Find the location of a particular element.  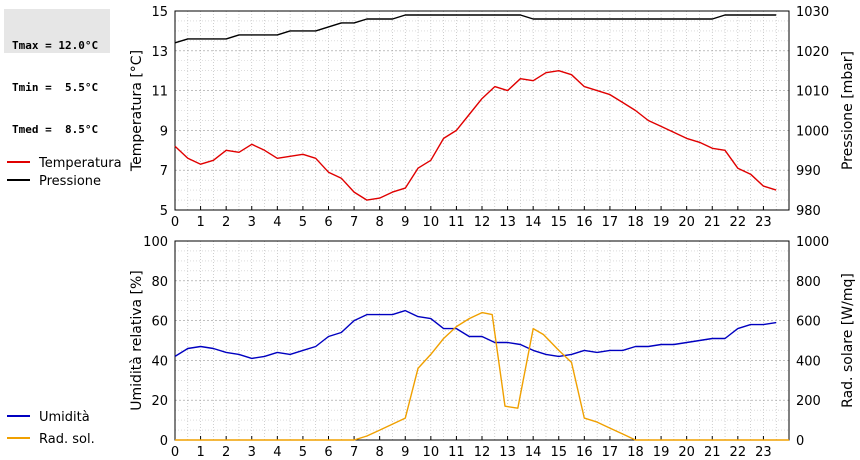

legend-label: Umidità is located at coordinates (64, 417).